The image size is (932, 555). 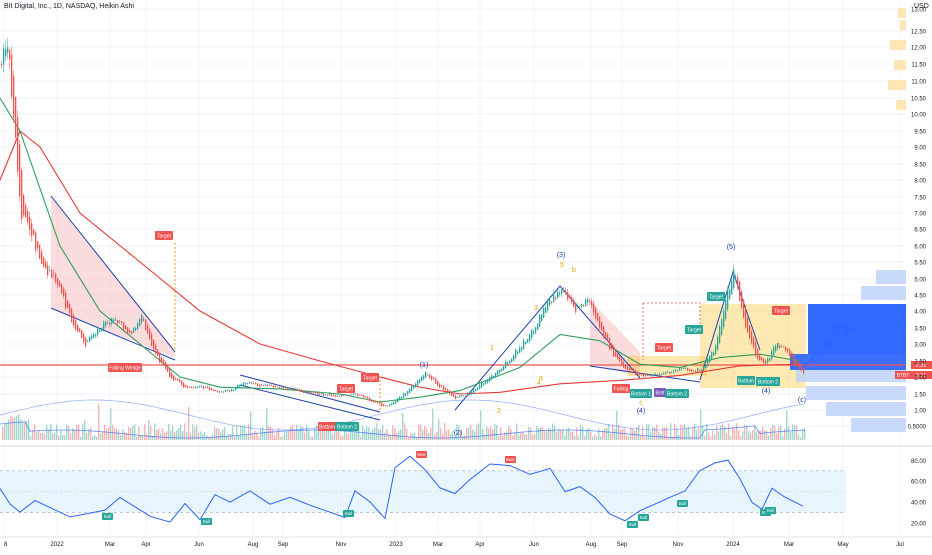 What do you see at coordinates (768, 381) in the screenshot?
I see `annotation-tag: Bottom 2` at bounding box center [768, 381].